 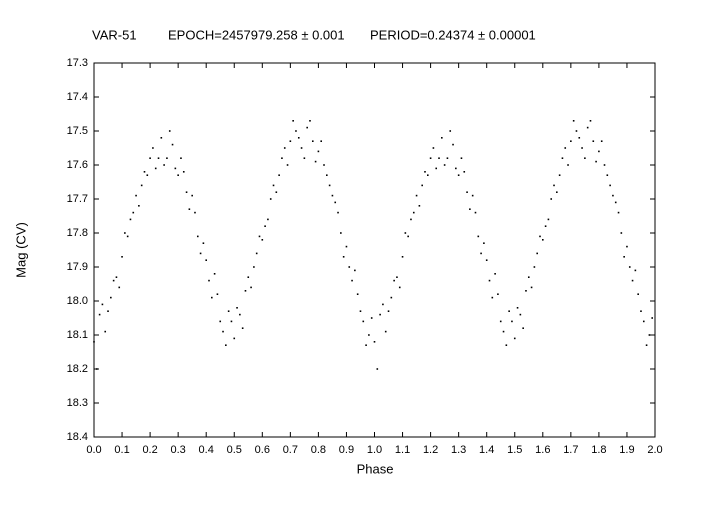 I want to click on y-tick-label: 17.7, so click(x=77, y=199).